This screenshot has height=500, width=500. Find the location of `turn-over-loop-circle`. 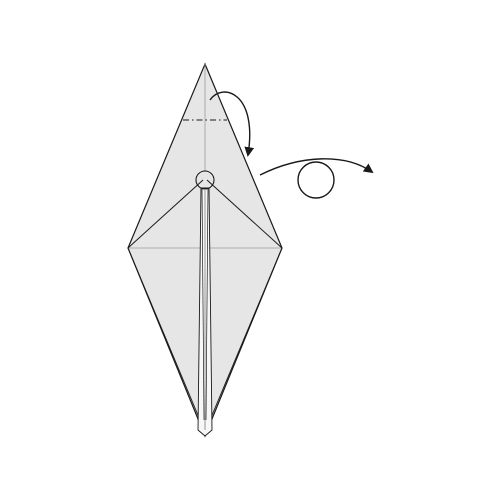

turn-over-loop-circle is located at coordinates (316, 180).